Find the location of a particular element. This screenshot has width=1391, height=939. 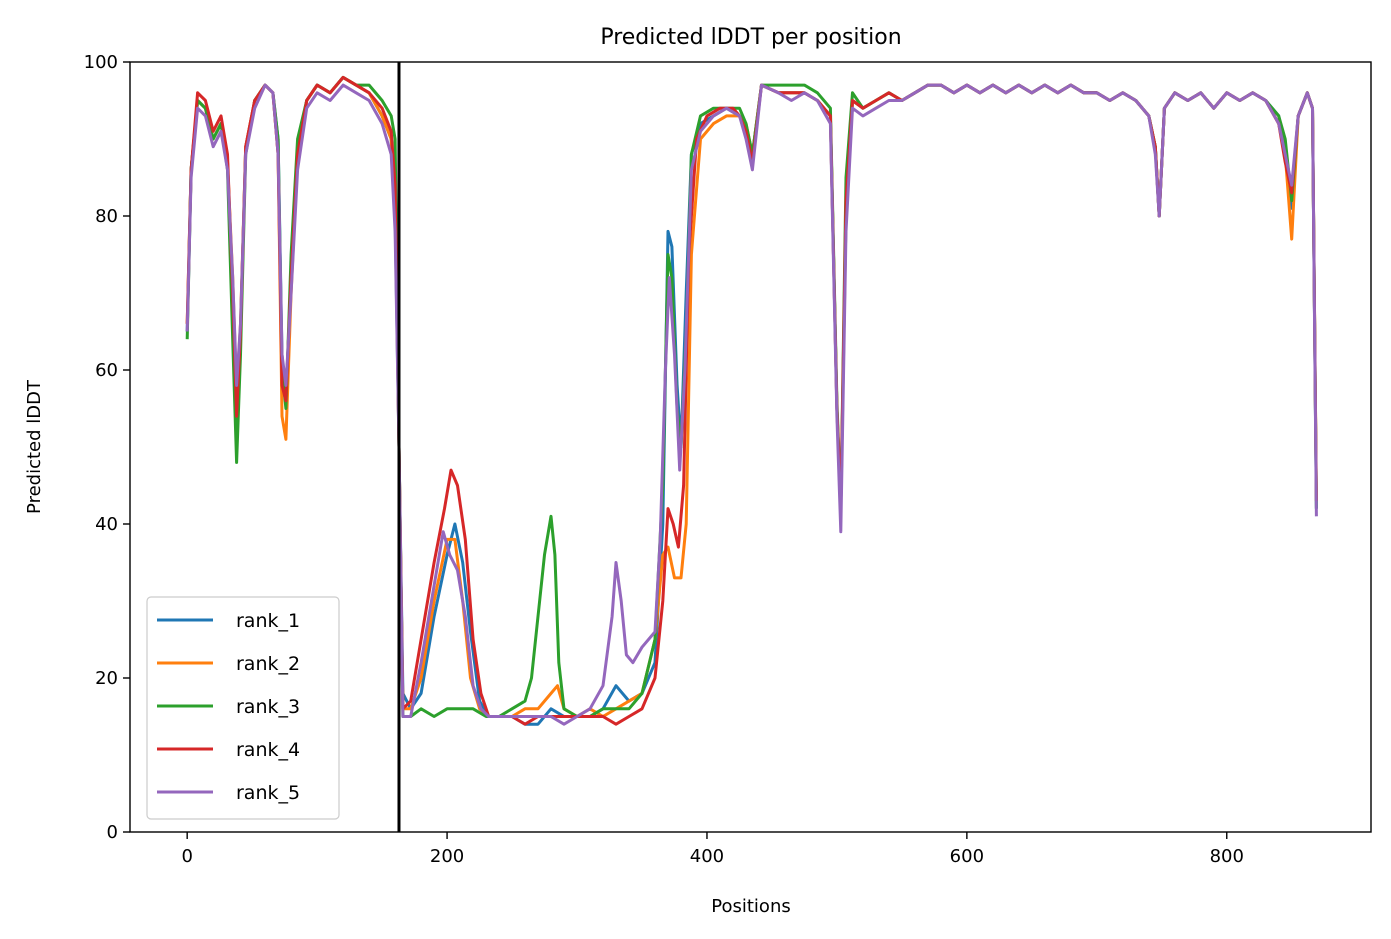

x-axis: 0 200 400 600 800 is located at coordinates (712, 849).